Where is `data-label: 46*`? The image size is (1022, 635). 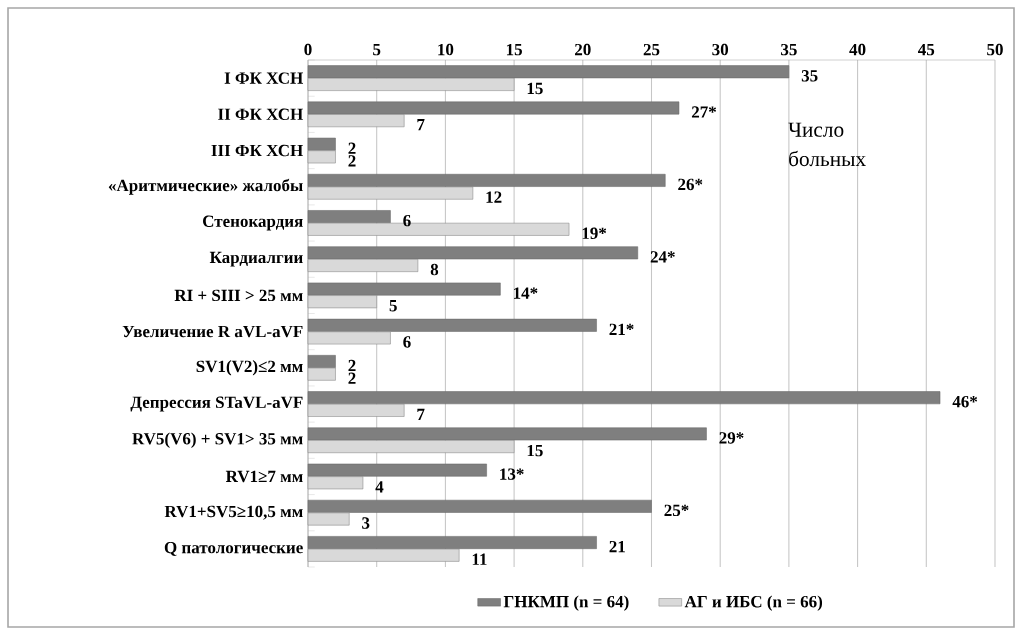 data-label: 46* is located at coordinates (965, 402).